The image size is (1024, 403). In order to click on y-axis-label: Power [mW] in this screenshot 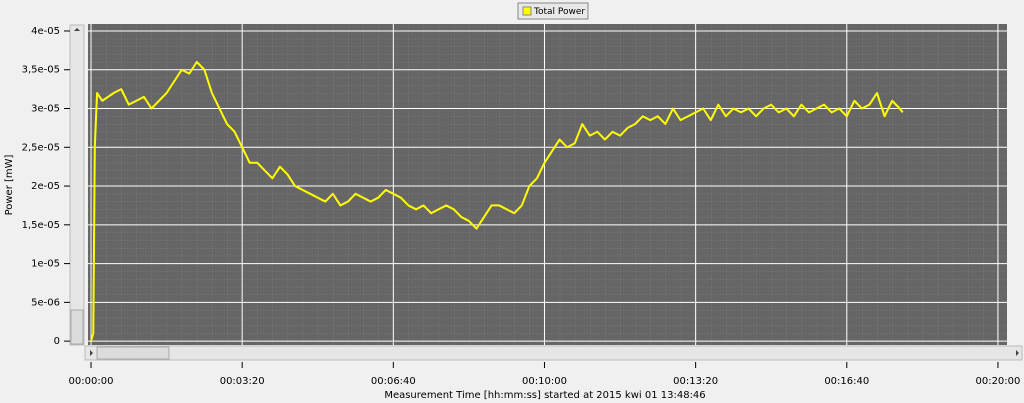, I will do `click(9, 184)`.